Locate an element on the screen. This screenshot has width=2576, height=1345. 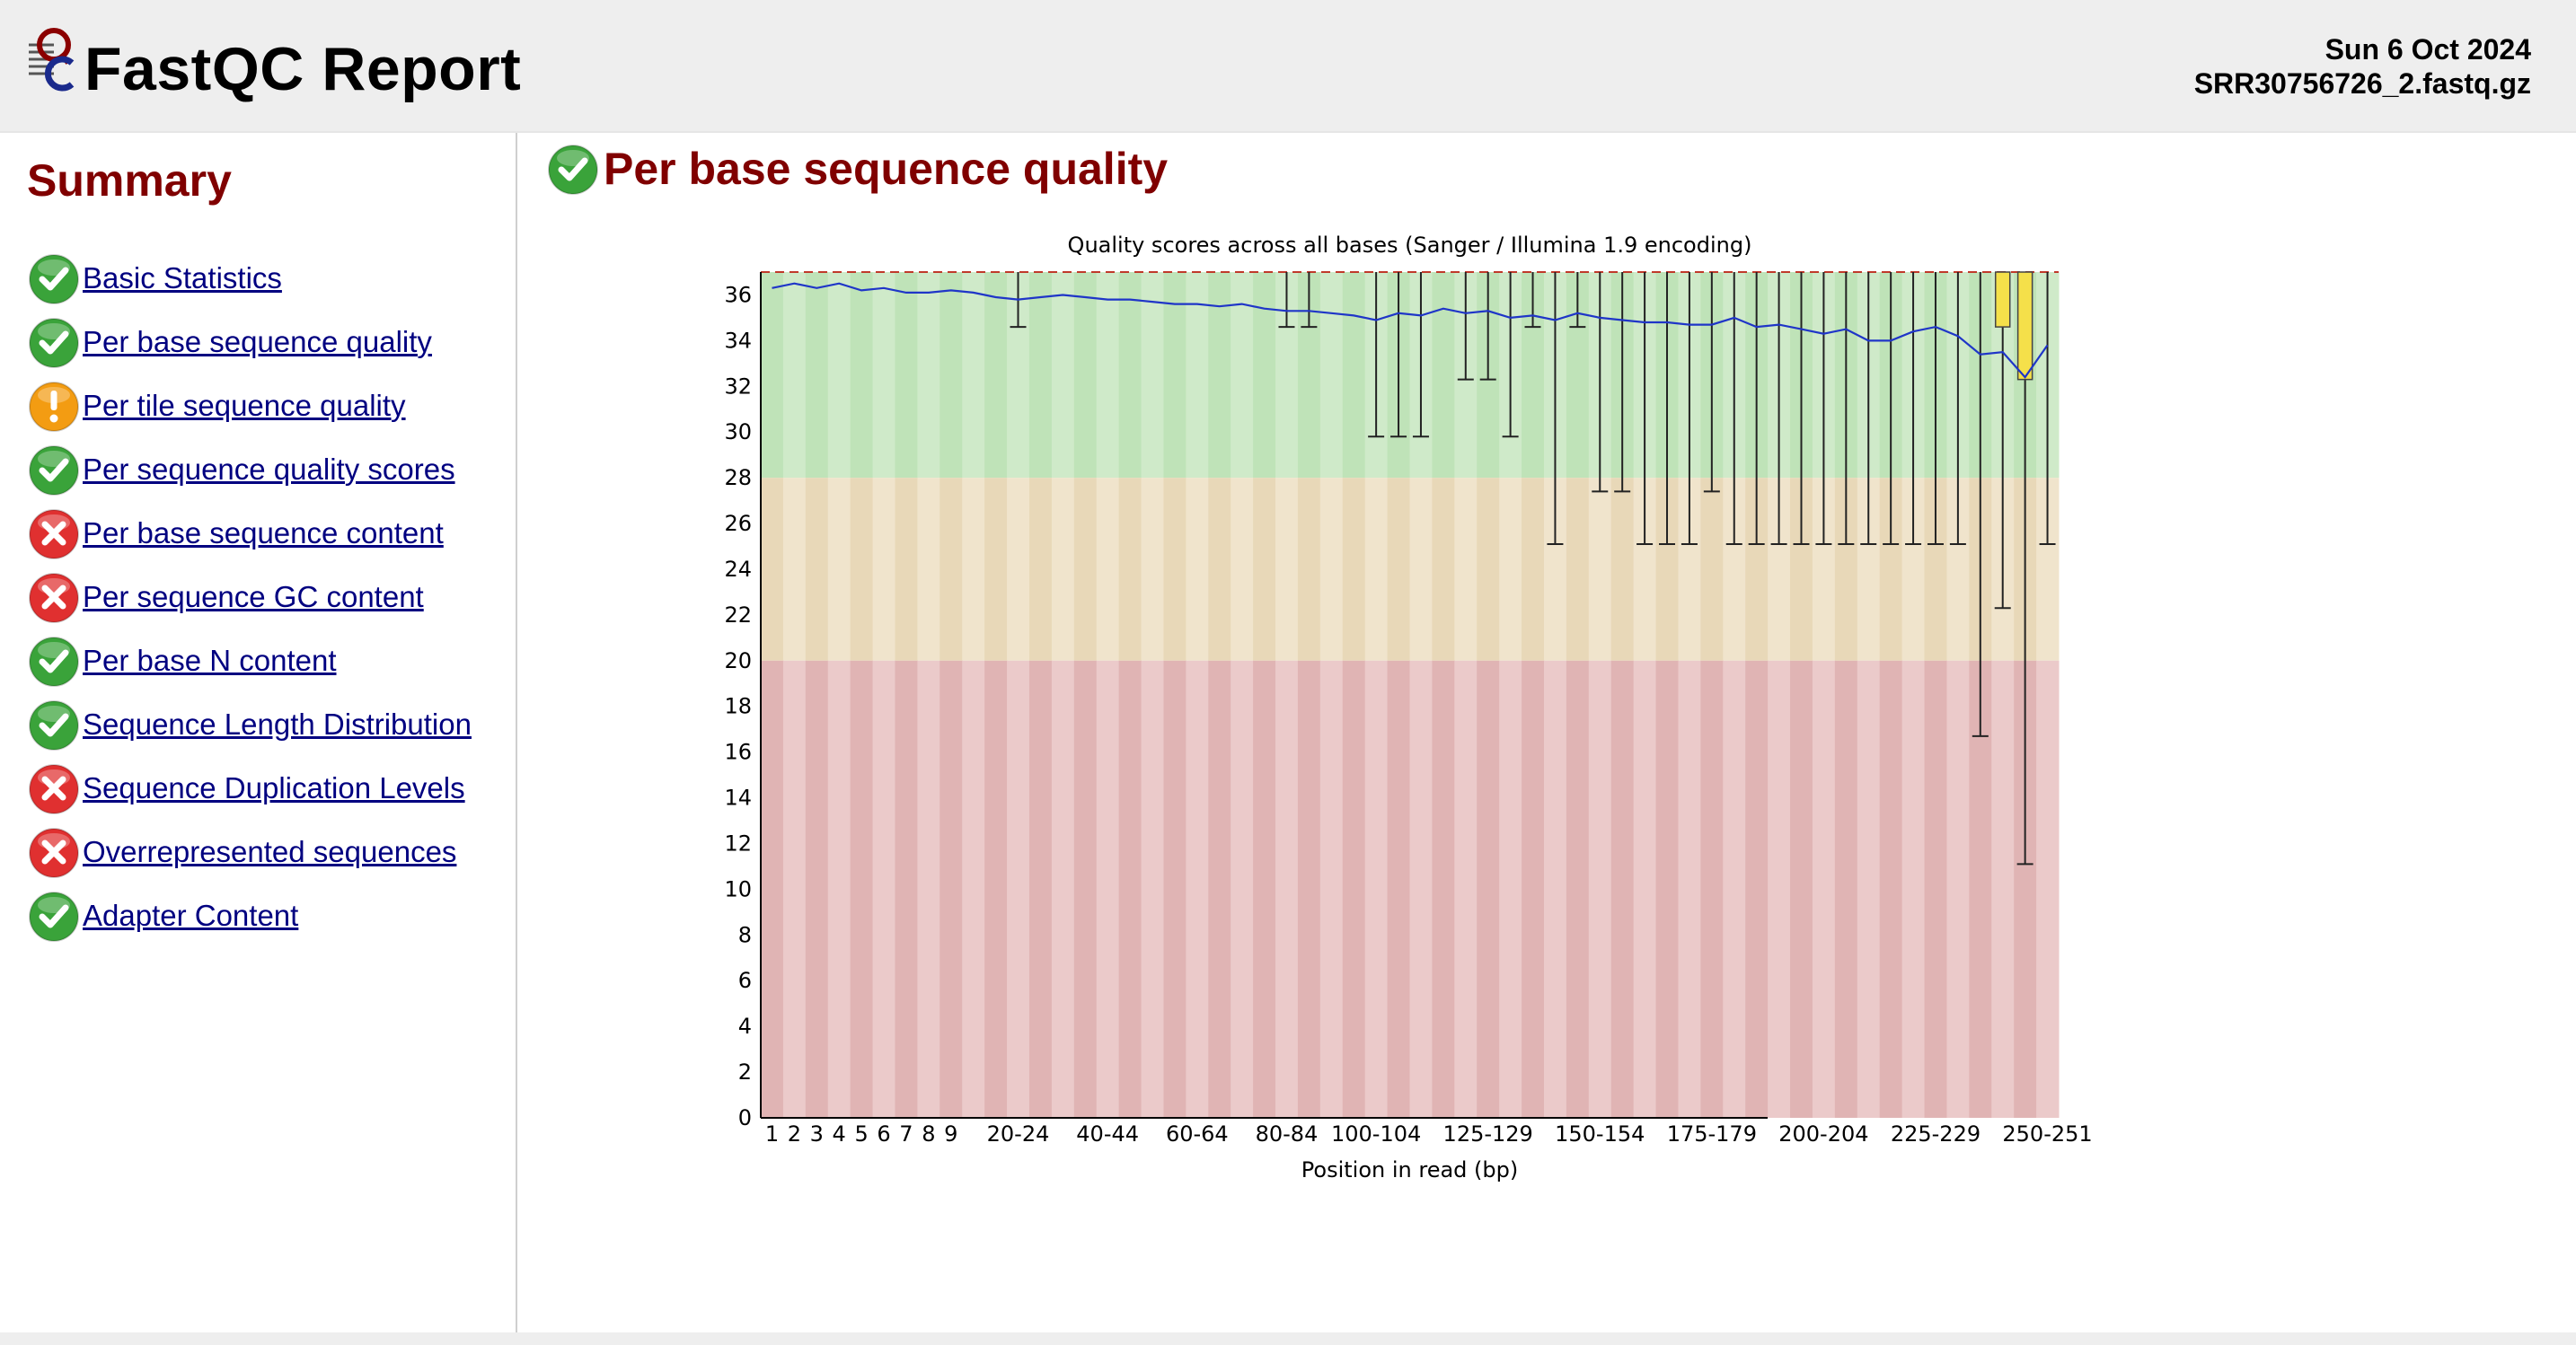
report-info: Sun 6 Oct 2024 SRR30756726_2.fastq.gz is located at coordinates (2362, 66).